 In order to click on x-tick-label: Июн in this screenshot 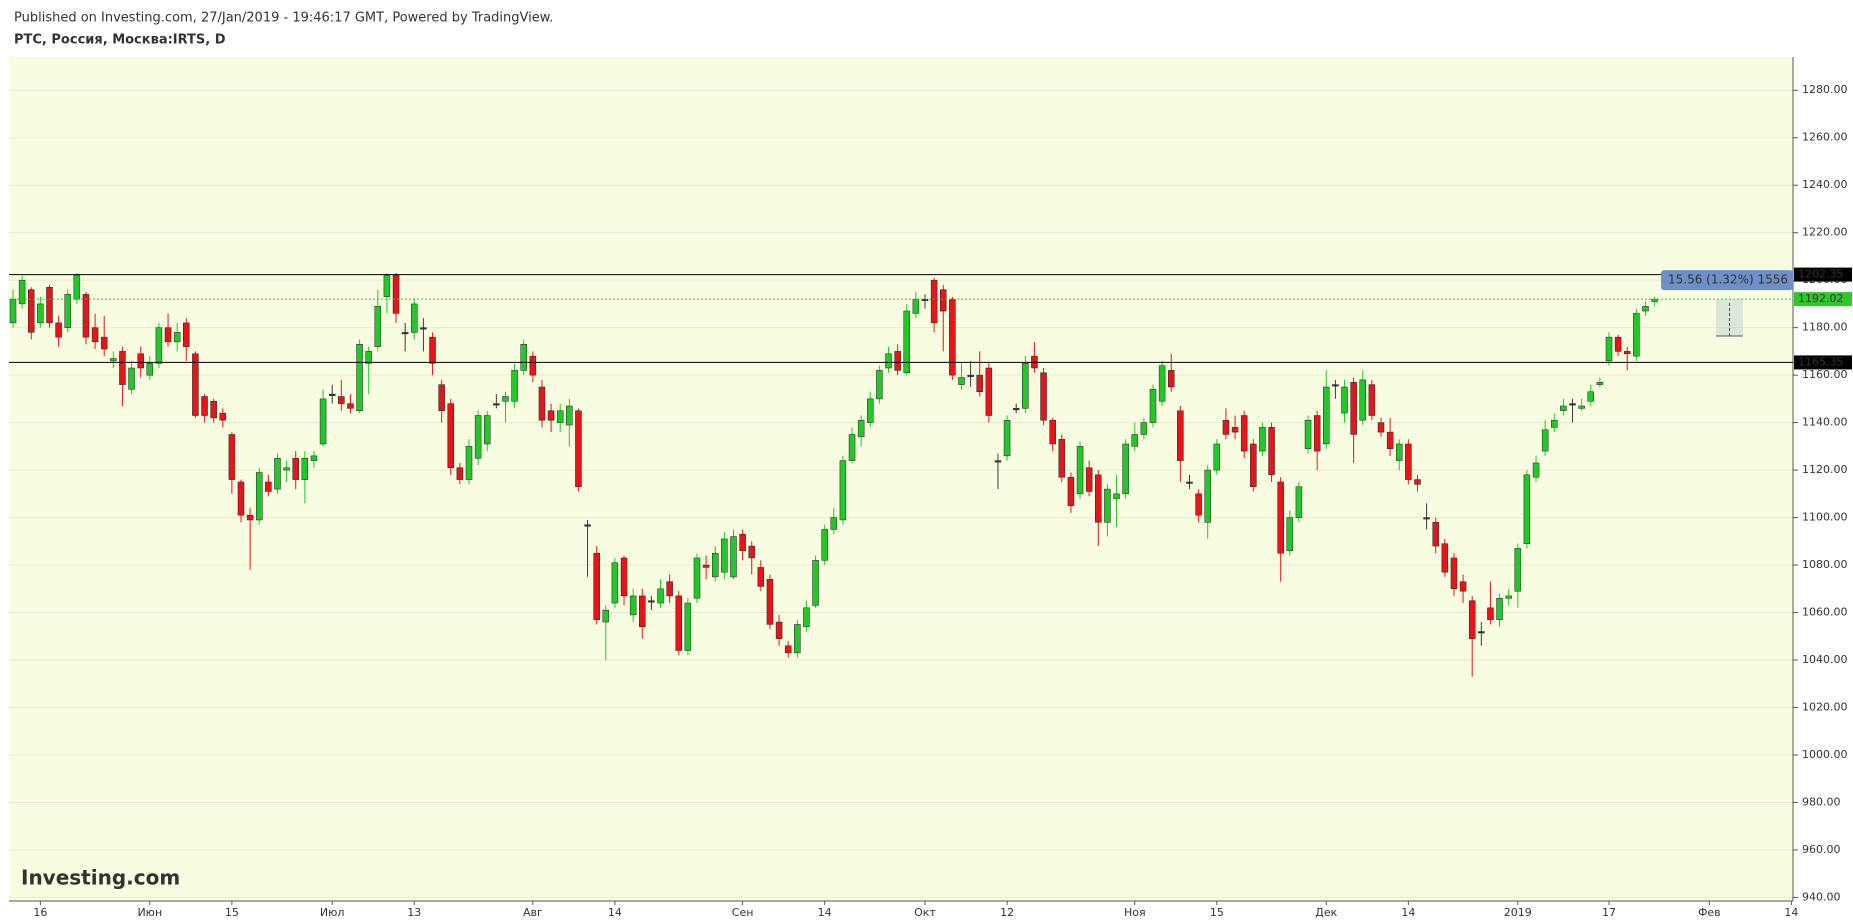, I will do `click(149, 912)`.